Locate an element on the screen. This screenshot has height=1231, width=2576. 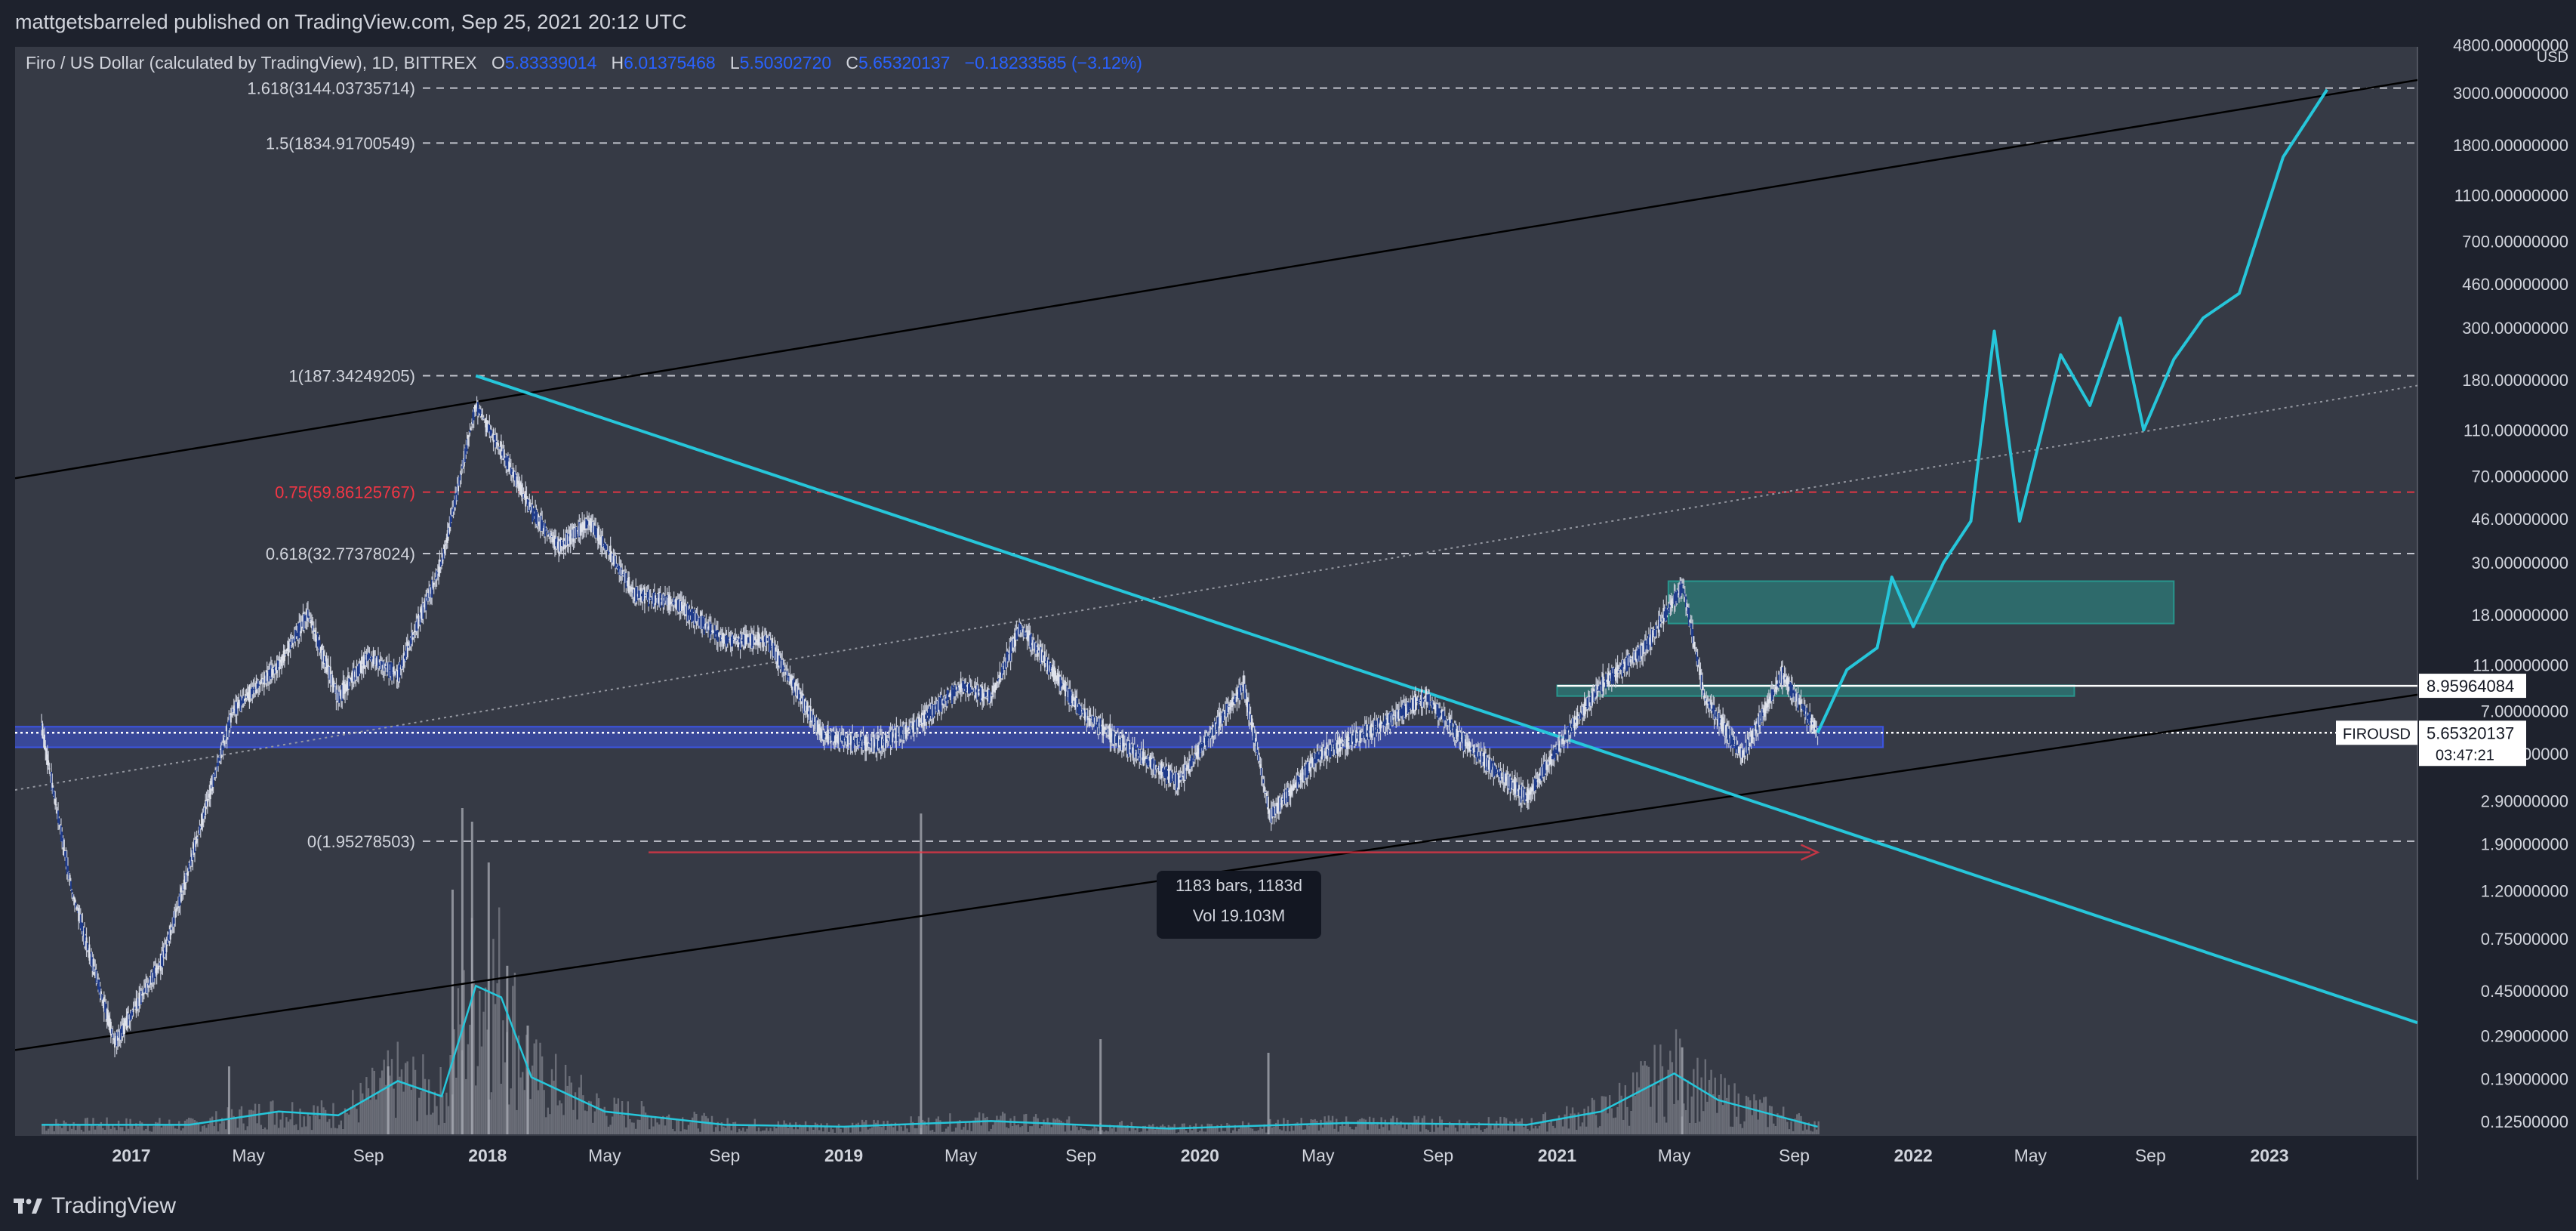
tradingview-brand: TradingView is located at coordinates (95, 1206).